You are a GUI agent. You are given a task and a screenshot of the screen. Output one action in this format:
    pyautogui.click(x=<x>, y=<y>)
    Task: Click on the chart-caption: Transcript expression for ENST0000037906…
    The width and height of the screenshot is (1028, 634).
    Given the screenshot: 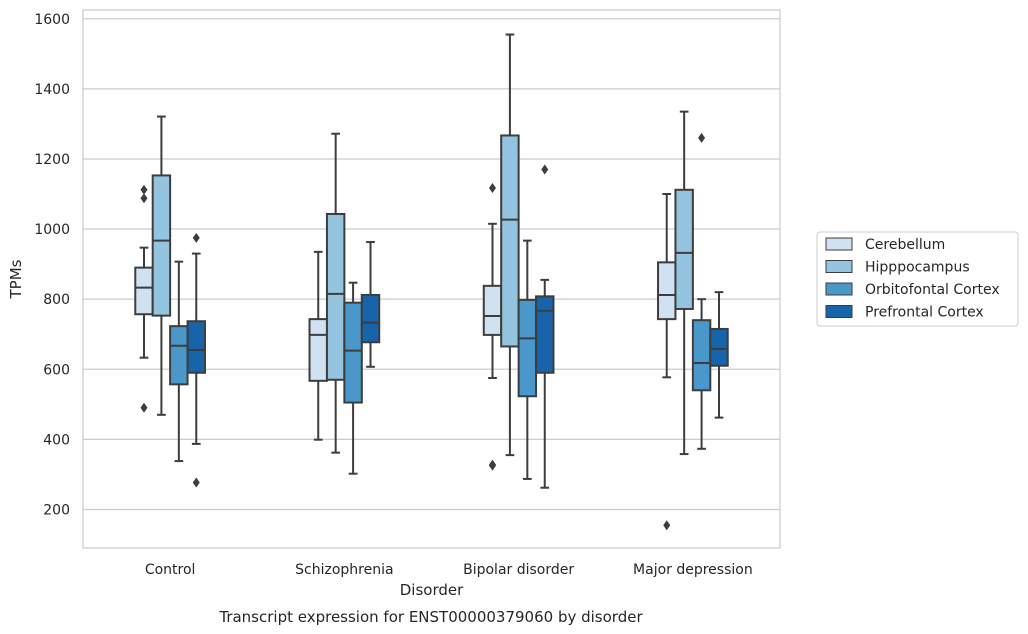 What is the action you would take?
    pyautogui.click(x=430, y=617)
    